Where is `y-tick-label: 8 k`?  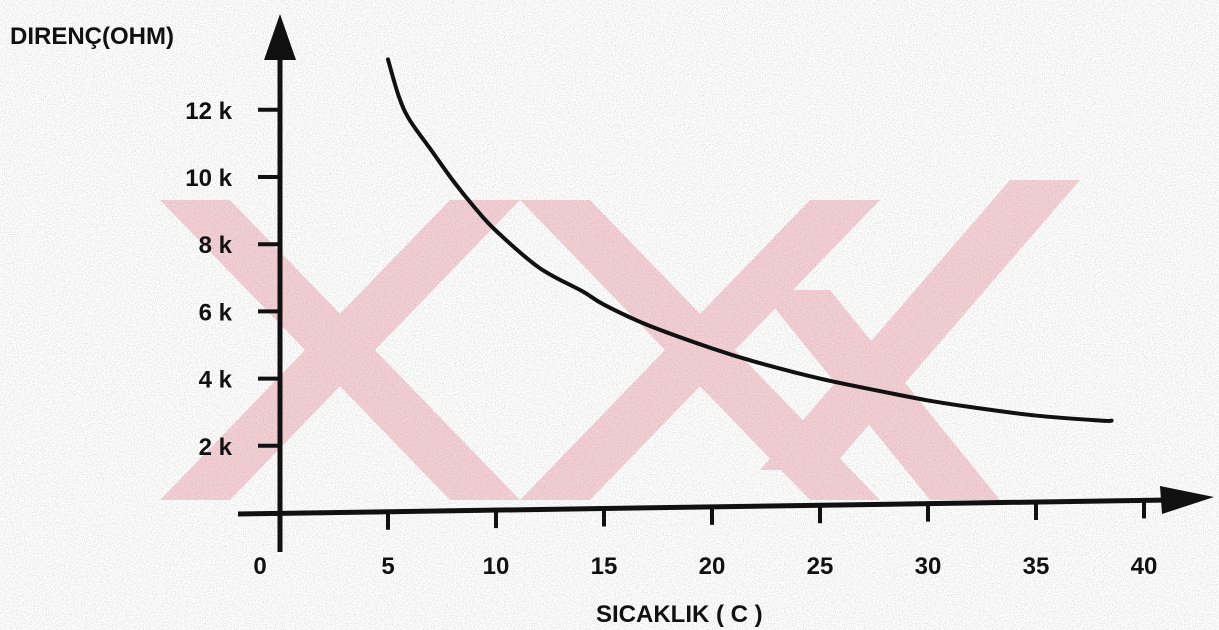
y-tick-label: 8 k is located at coordinates (216, 245).